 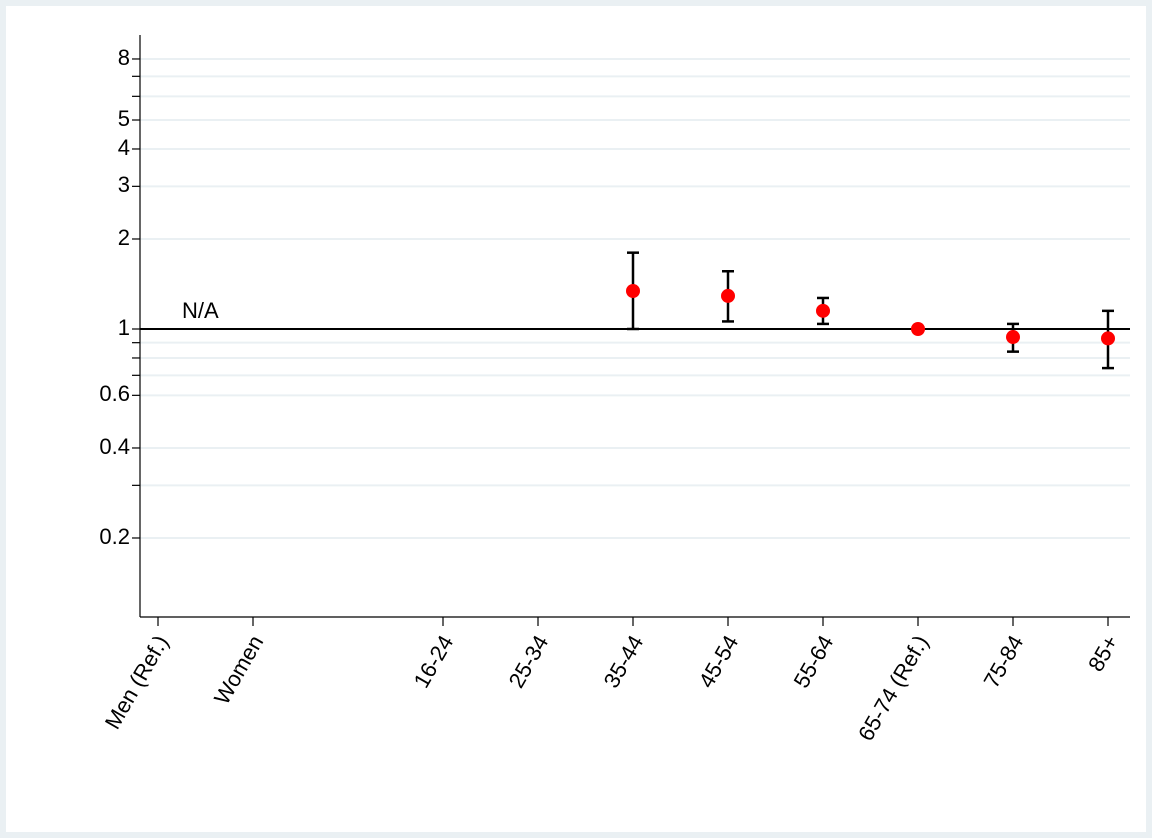 I want to click on y-tick-label: 4, so click(x=124, y=147).